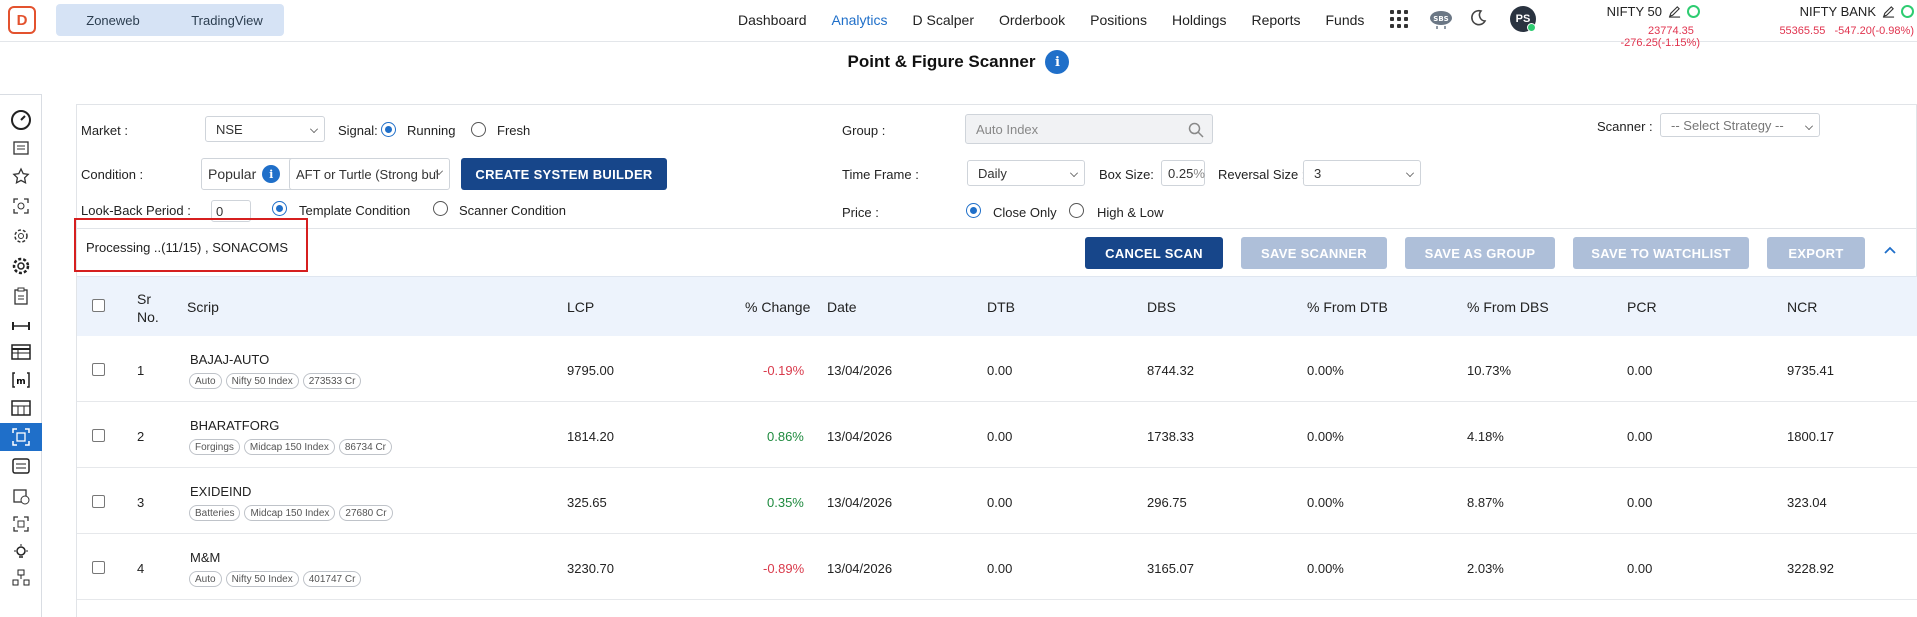 This screenshot has width=1917, height=617. Describe the element at coordinates (1480, 253) in the screenshot. I see `save-as-group-button: SAVE AS GROUP` at that location.